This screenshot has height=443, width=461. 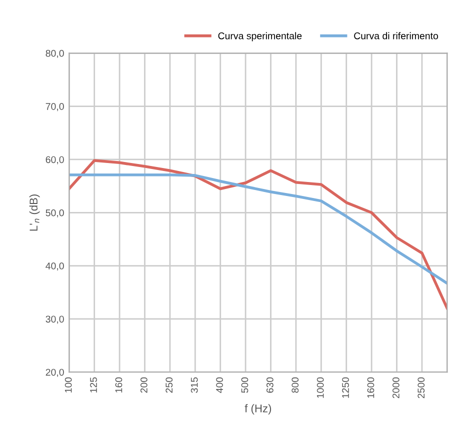 What do you see at coordinates (345, 387) in the screenshot?
I see `x-tick-label: 1250` at bounding box center [345, 387].